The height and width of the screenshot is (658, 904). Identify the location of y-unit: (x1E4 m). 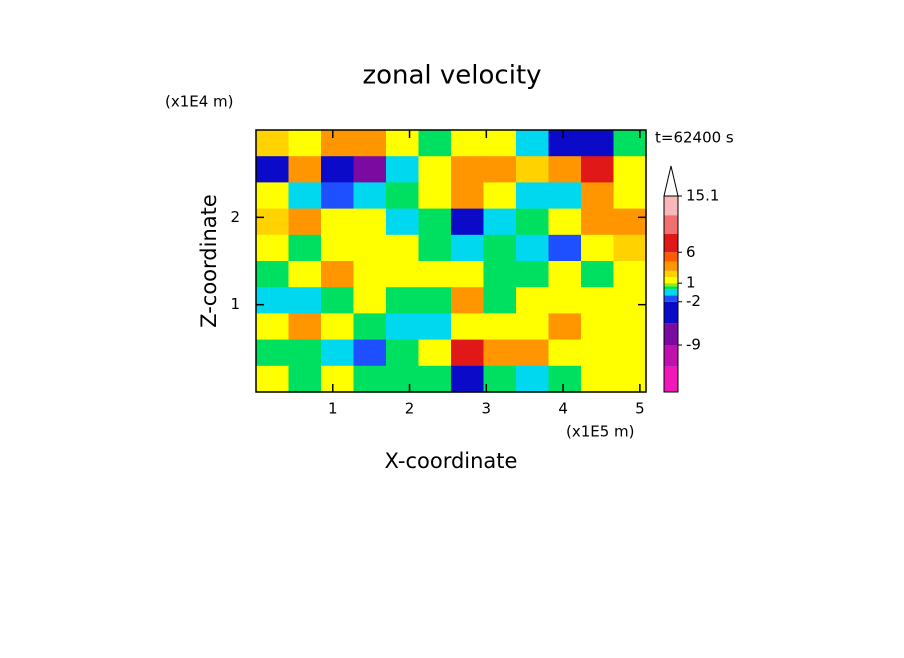
(199, 102).